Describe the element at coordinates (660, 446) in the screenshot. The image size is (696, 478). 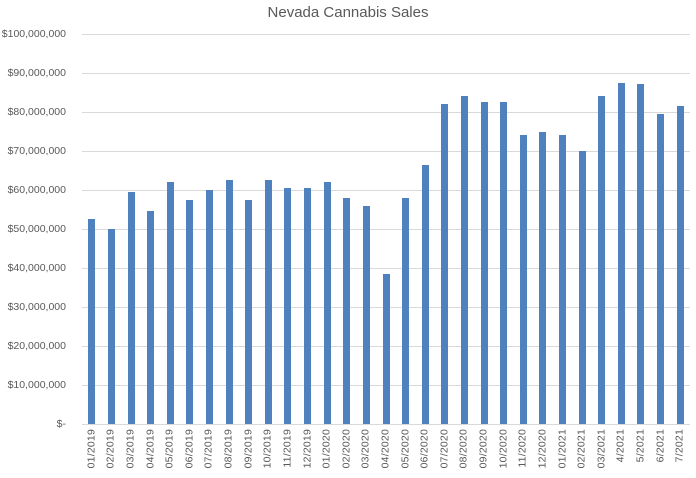
I see `x-tick-label: 6/2021` at that location.